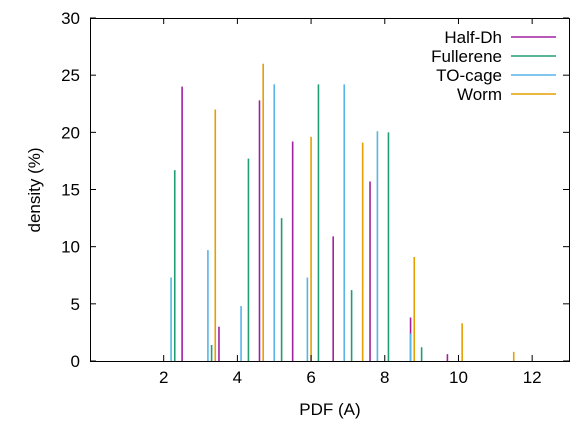 This screenshot has height=423, width=571. I want to click on y-axis-title: density (%), so click(34, 189).